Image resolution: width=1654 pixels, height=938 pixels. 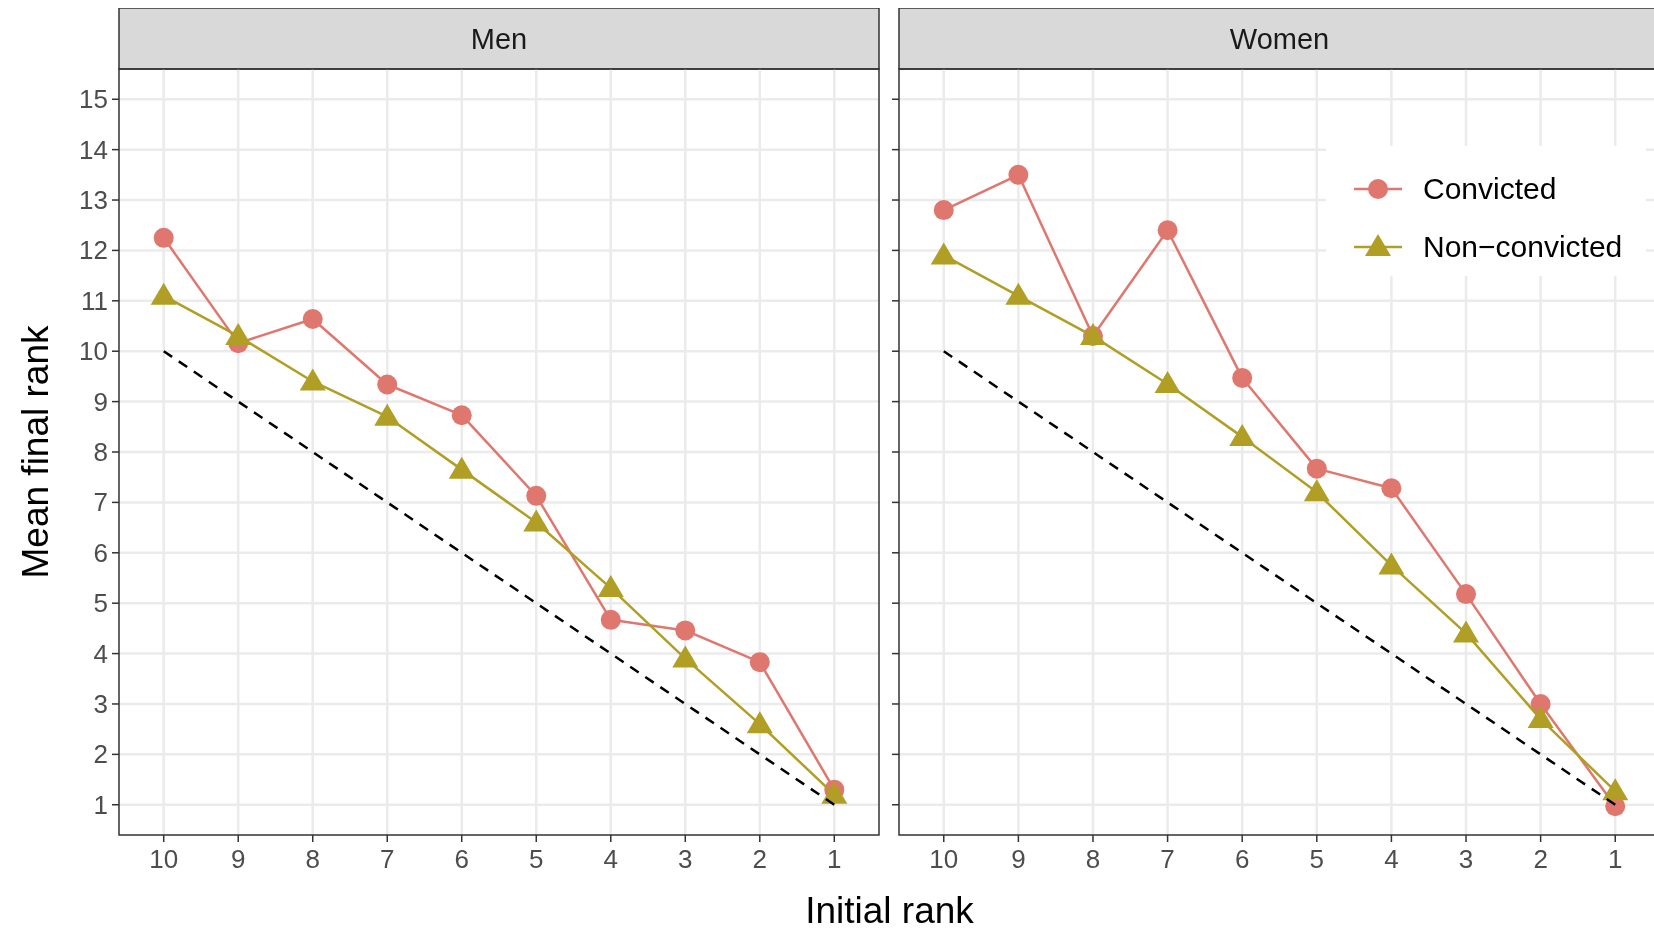 What do you see at coordinates (890, 910) in the screenshot?
I see `x-axis-title: Initial rank` at bounding box center [890, 910].